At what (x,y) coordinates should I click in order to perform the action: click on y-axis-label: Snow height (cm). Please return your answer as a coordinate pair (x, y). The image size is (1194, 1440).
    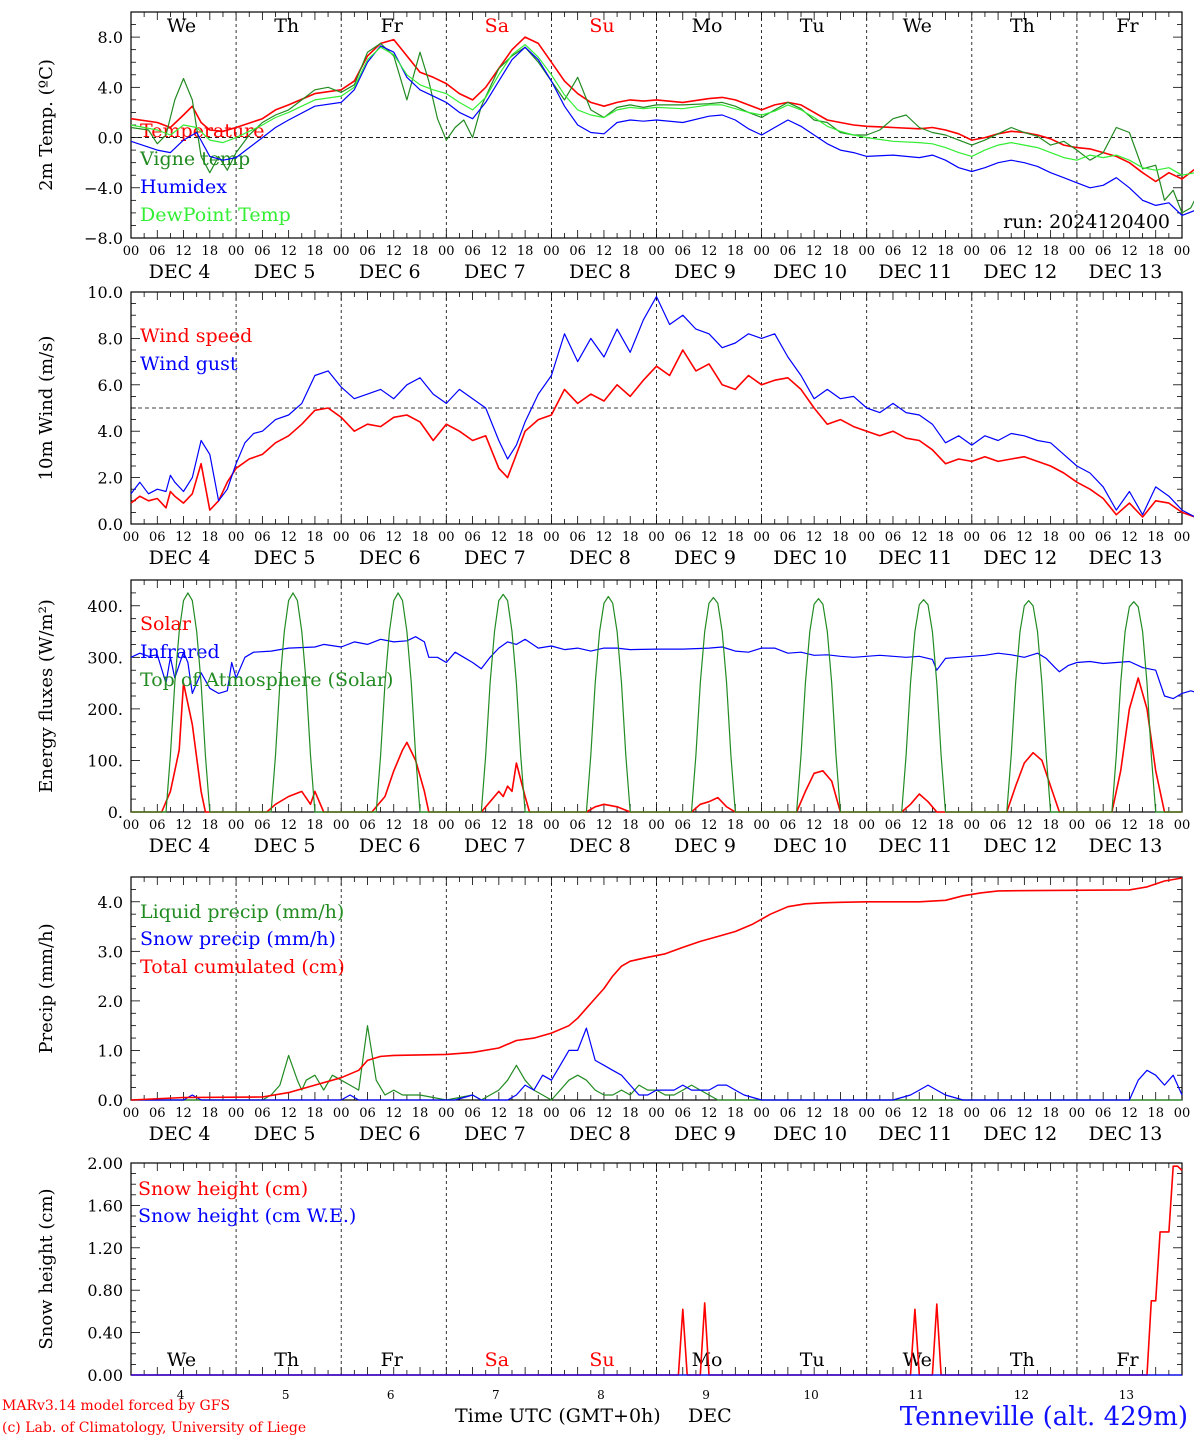
    Looking at the image, I should click on (46, 1268).